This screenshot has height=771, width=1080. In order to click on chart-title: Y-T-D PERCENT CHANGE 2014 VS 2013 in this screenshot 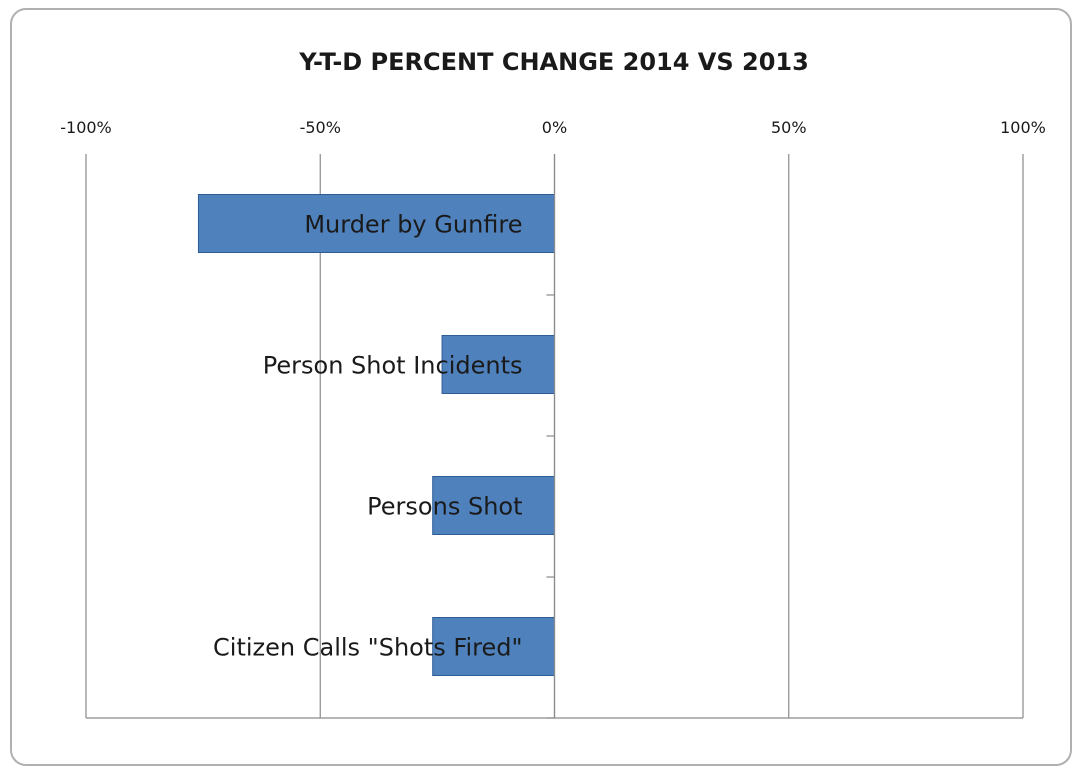, I will do `click(553, 62)`.